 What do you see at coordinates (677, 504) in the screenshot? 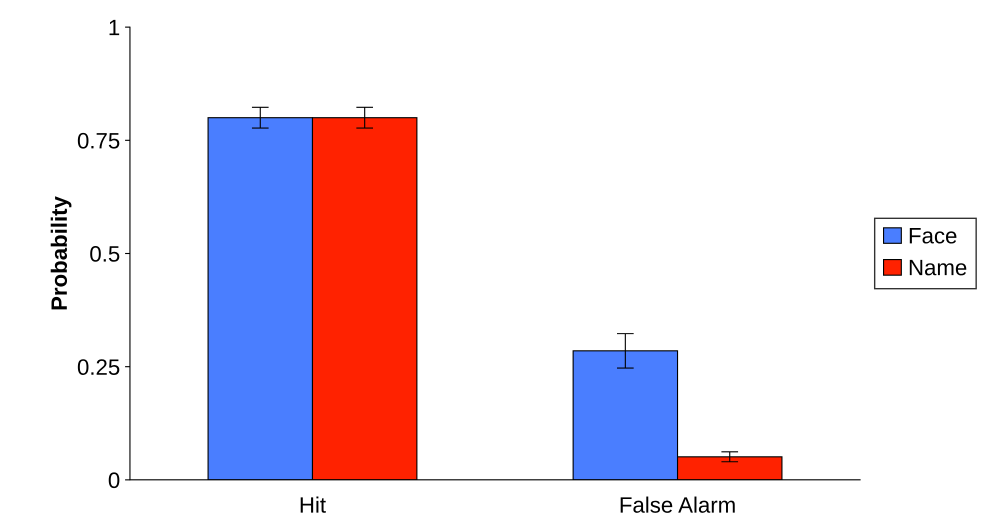
I see `x-tick-label: False Alarm` at bounding box center [677, 504].